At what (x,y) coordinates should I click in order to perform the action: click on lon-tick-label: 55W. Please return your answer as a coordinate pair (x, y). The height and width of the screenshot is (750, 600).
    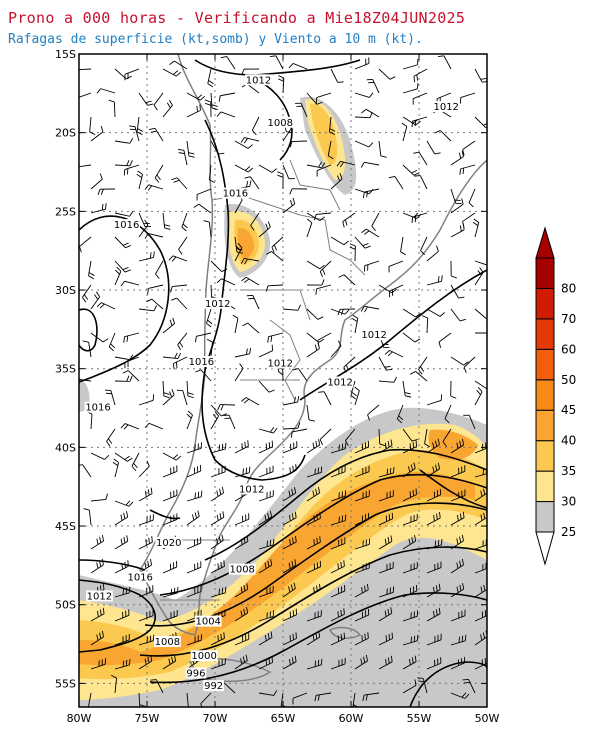
    Looking at the image, I should click on (419, 718).